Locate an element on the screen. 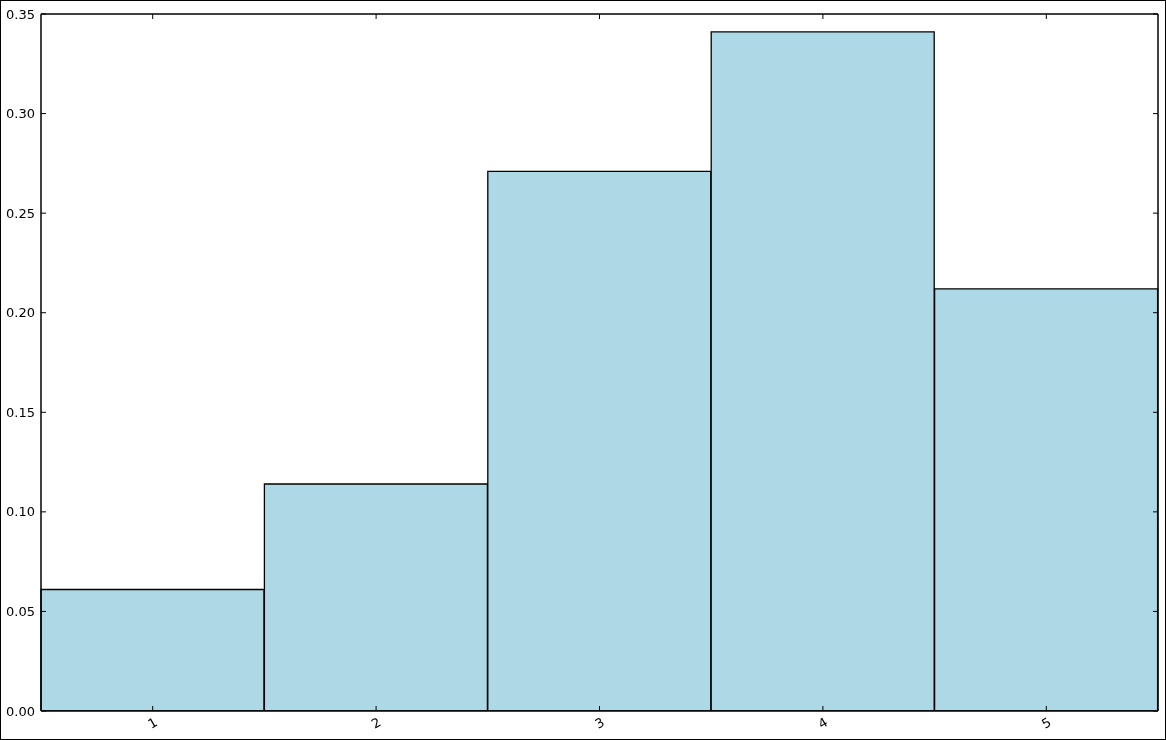 Image resolution: width=1166 pixels, height=740 pixels. y-tick-label: 0.05 is located at coordinates (20, 611).